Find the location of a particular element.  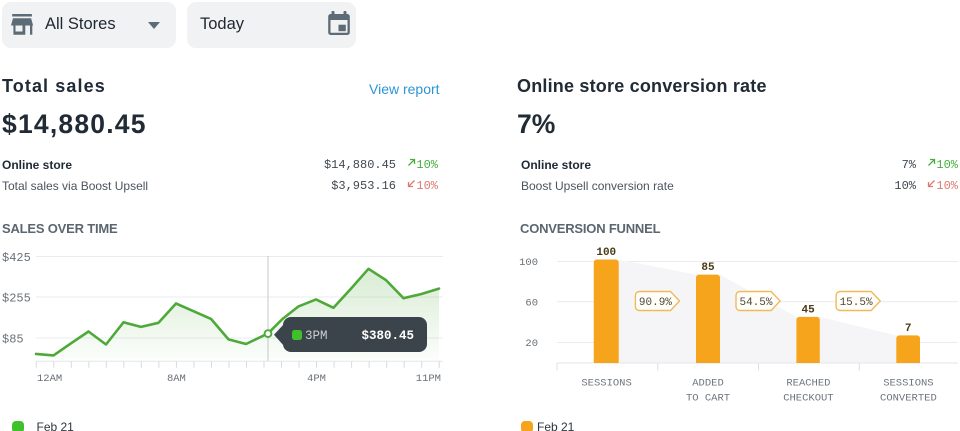

svg-text: 11PM is located at coordinates (428, 379).